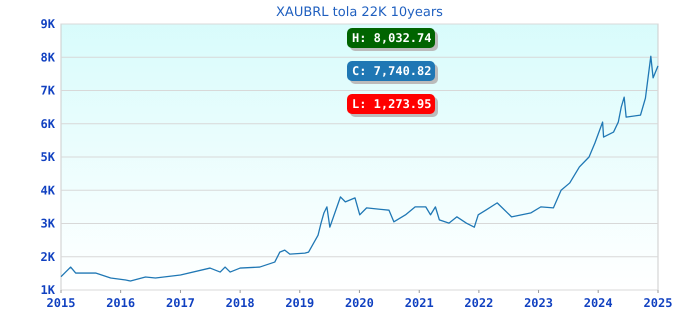 The width and height of the screenshot is (680, 320). Describe the element at coordinates (392, 71) in the screenshot. I see `annotation: C: 7,740.82` at that location.